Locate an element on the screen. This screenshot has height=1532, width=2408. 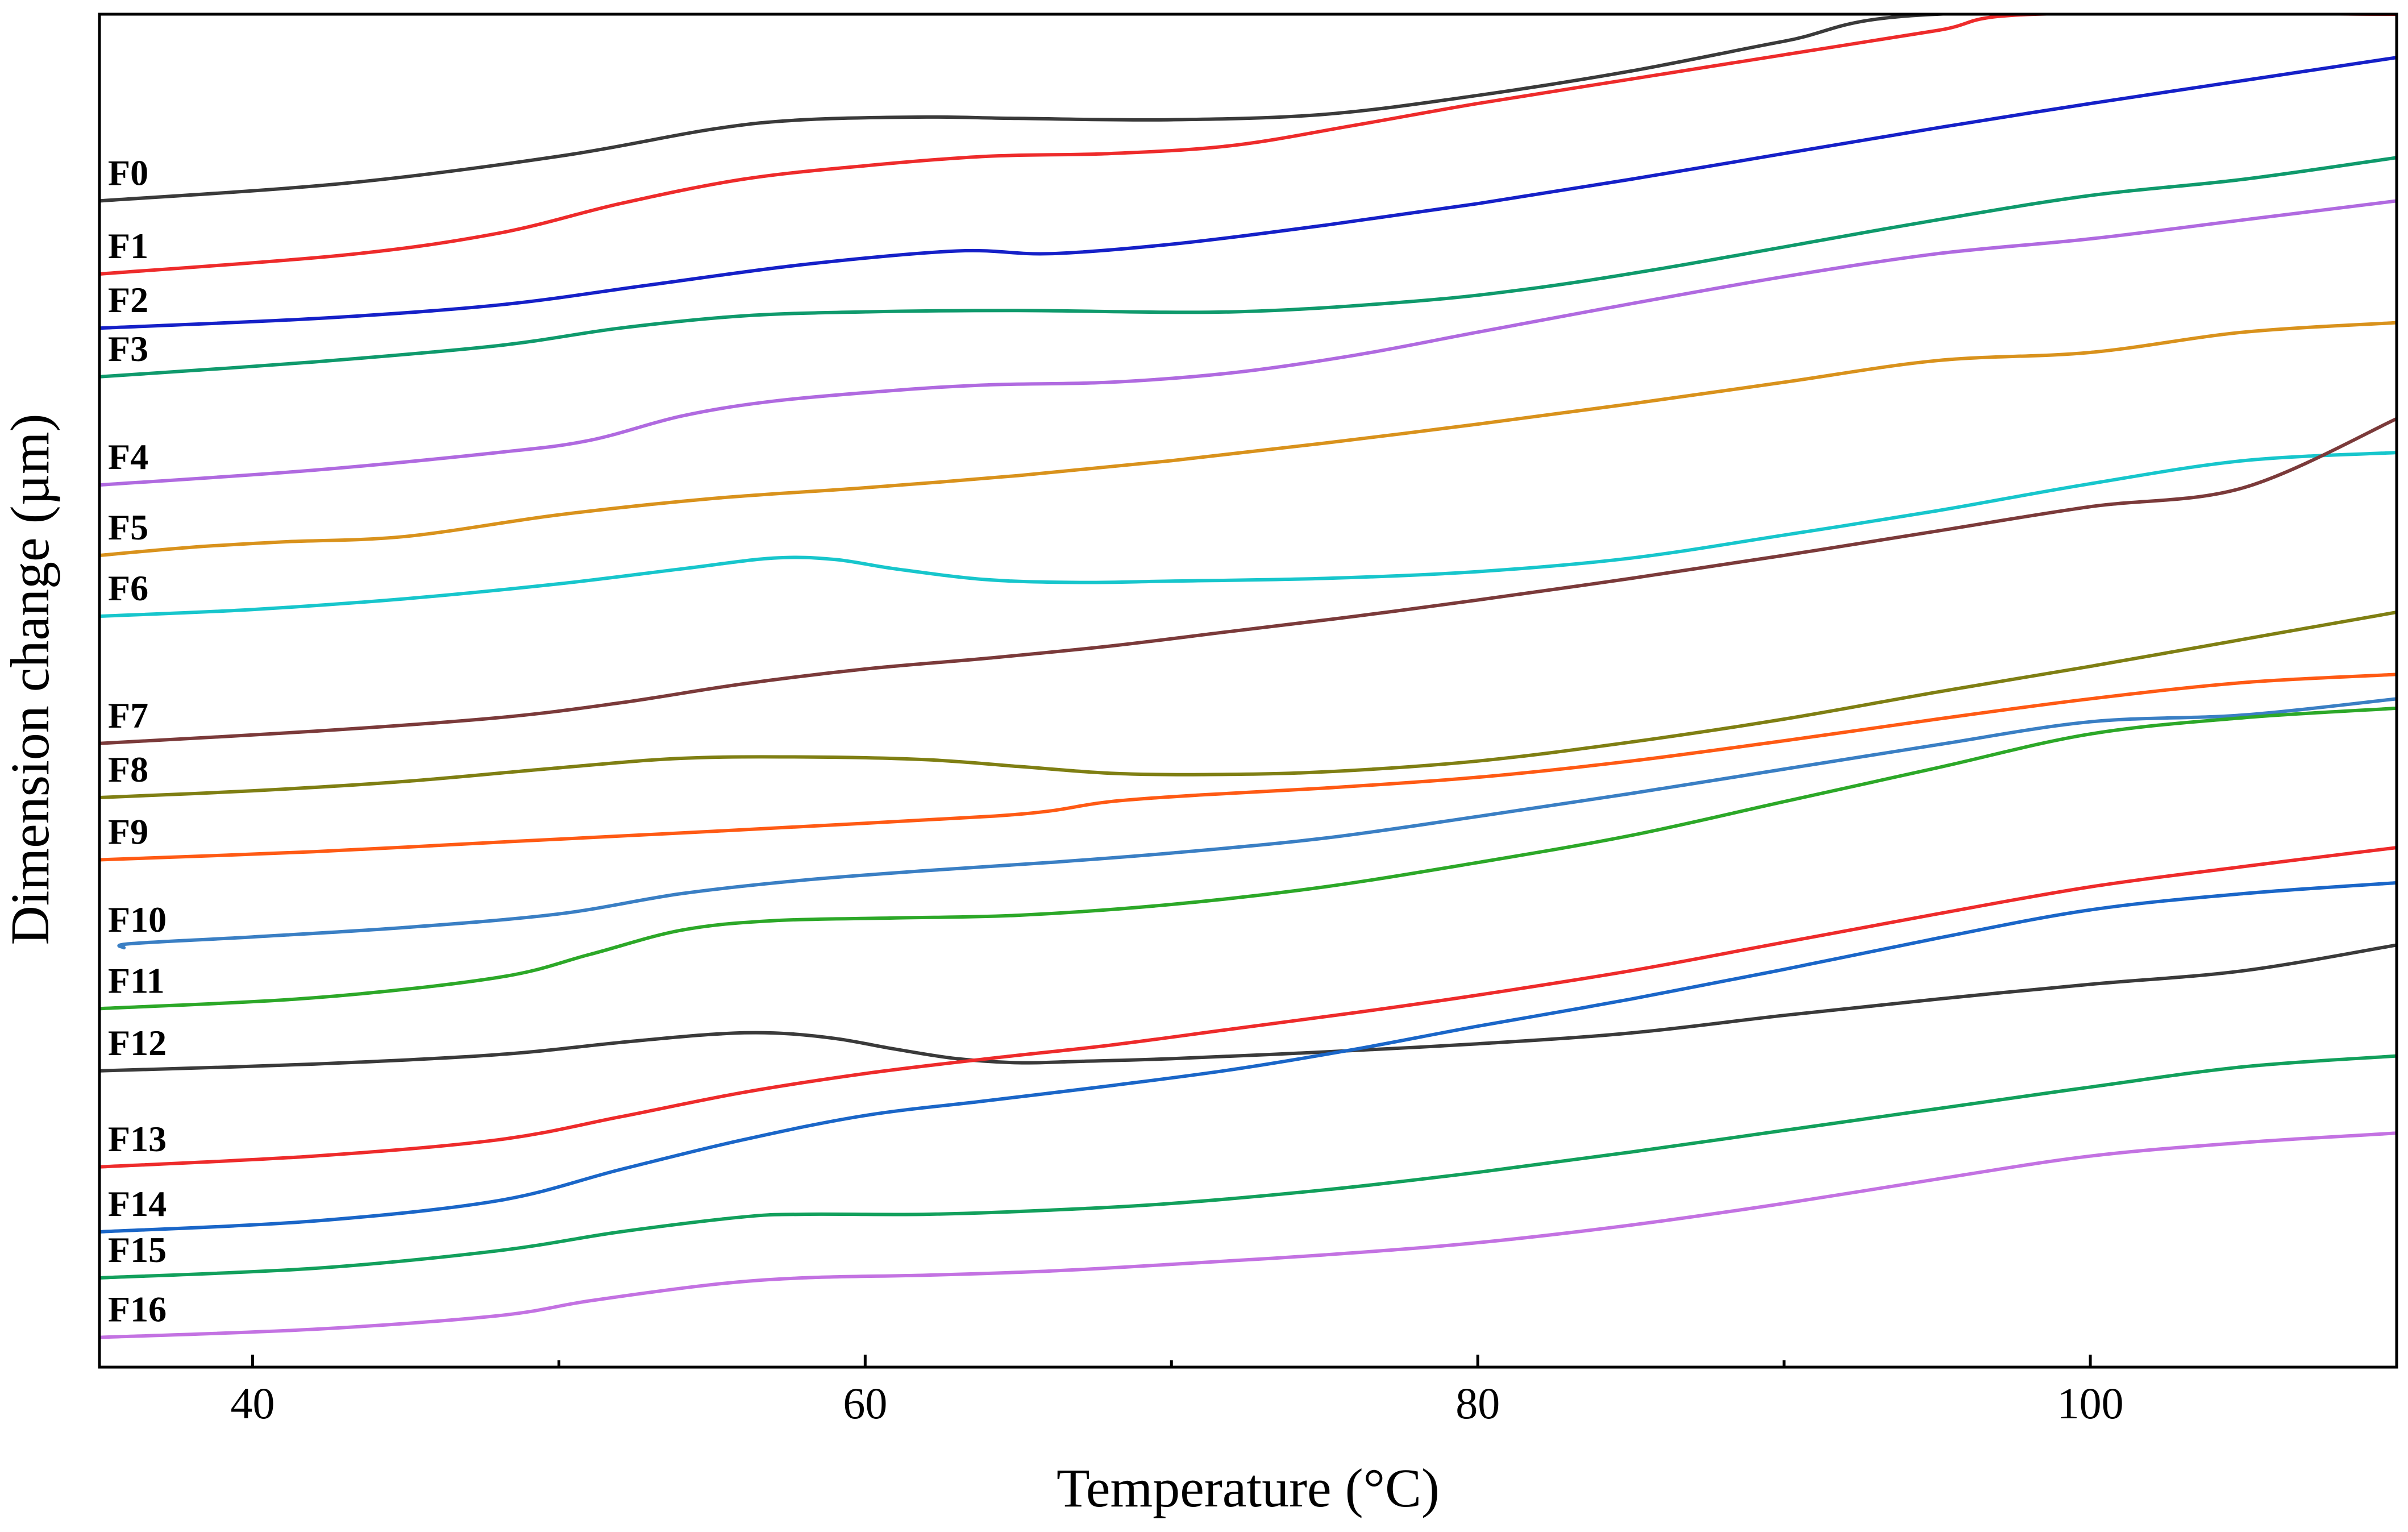
series-label-f5: F5 is located at coordinates (128, 527).